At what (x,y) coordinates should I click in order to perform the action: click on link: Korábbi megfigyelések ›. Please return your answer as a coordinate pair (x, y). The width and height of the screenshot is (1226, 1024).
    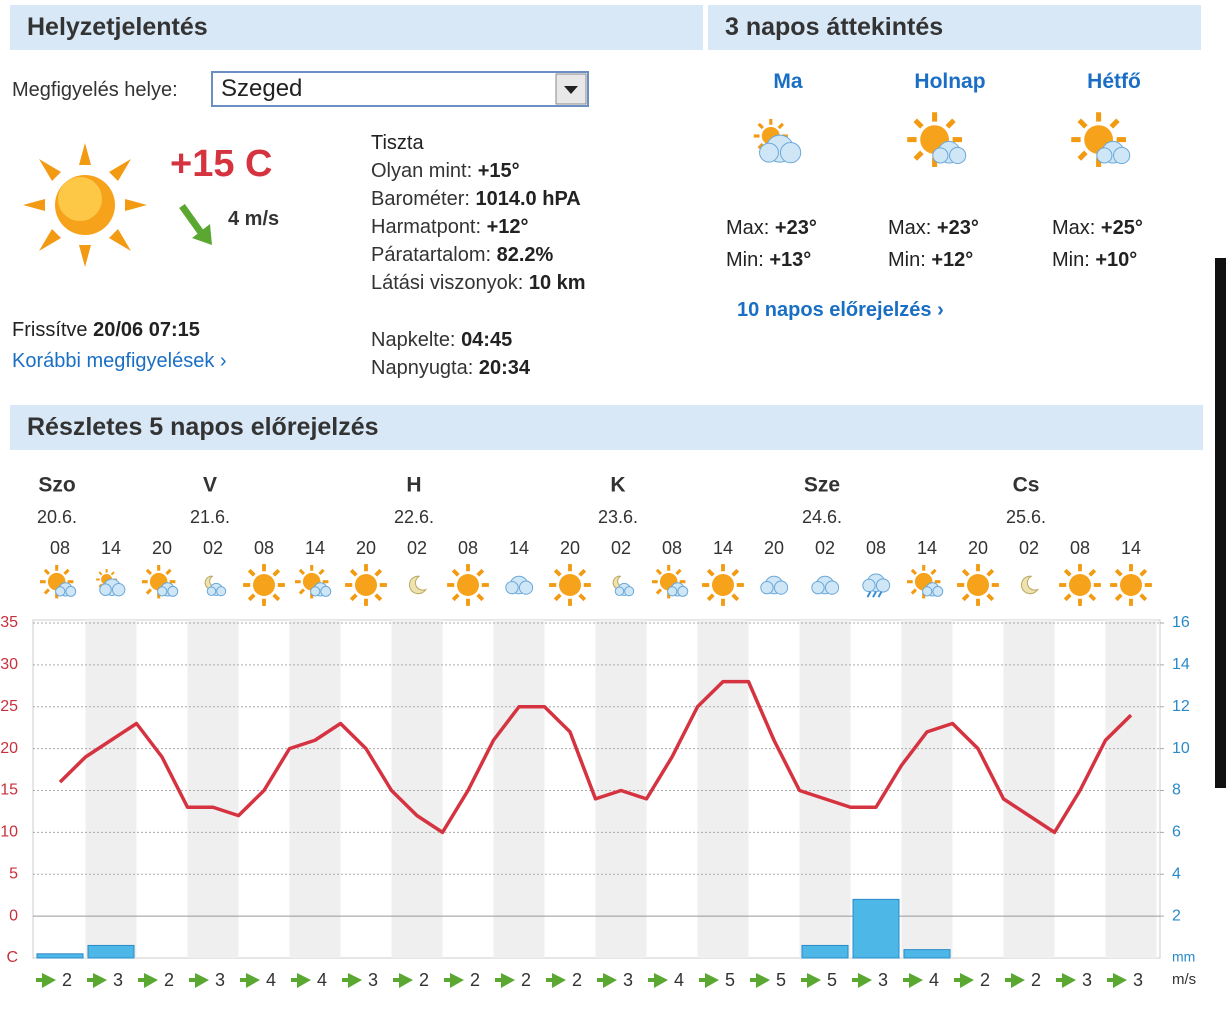
    Looking at the image, I should click on (119, 361).